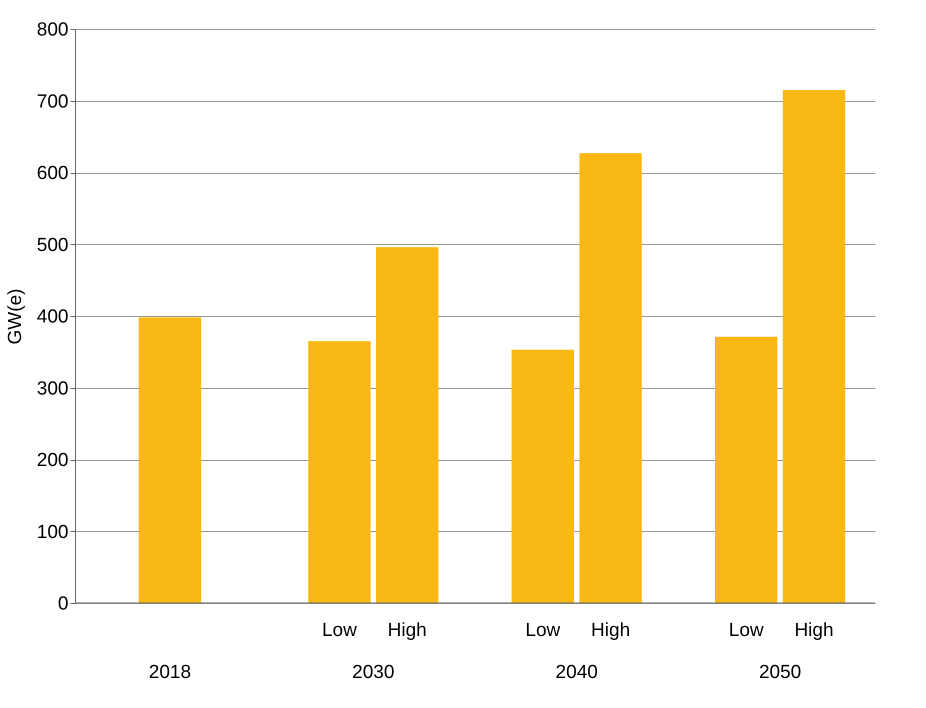  Describe the element at coordinates (15, 316) in the screenshot. I see `y-axis-title: GW(e)` at that location.